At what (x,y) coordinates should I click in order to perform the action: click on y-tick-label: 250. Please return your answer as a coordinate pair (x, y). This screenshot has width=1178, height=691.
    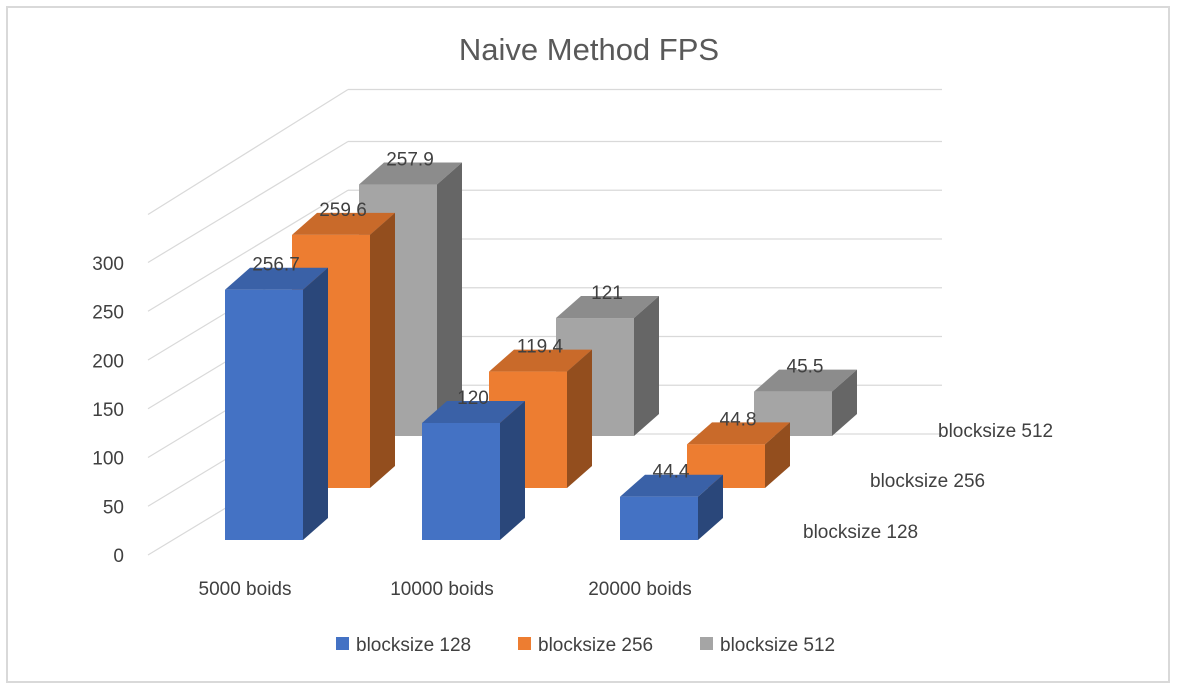
    Looking at the image, I should click on (108, 313).